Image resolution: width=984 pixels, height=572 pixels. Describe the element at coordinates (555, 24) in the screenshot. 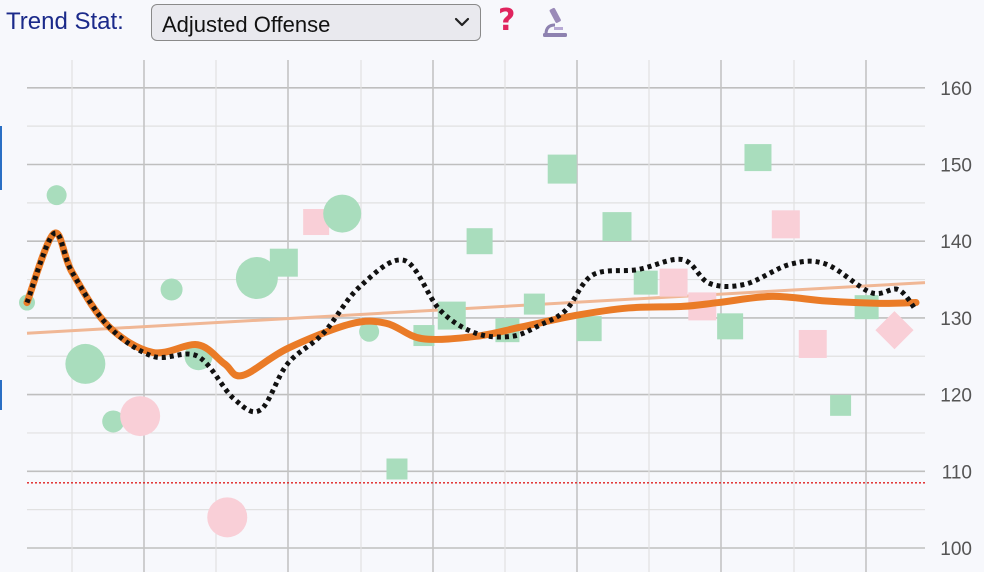

I see `microscope-icon` at that location.